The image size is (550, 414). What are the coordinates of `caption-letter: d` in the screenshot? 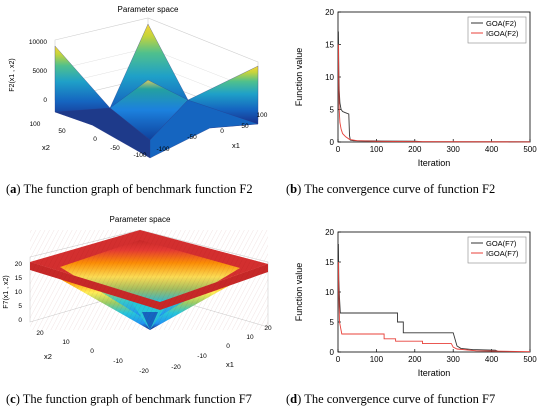 It's located at (294, 399).